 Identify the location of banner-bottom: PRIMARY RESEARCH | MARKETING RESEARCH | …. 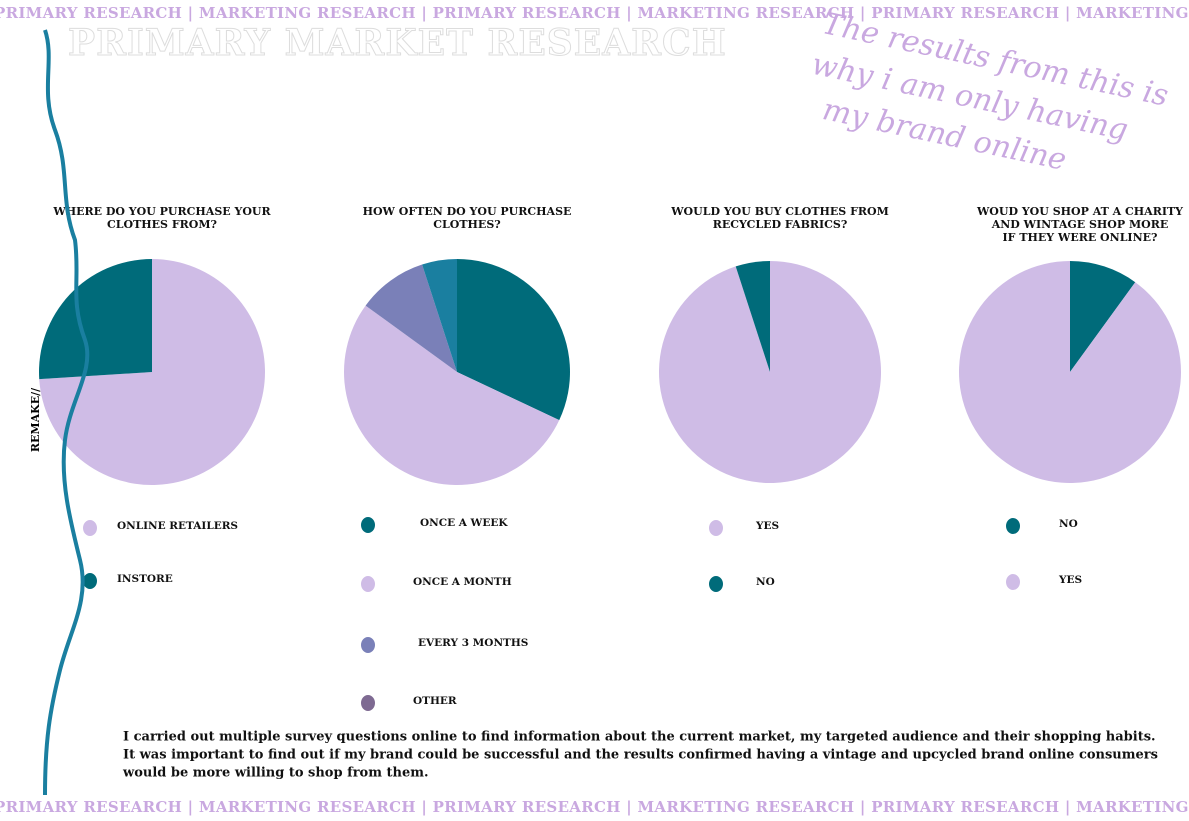
(594, 807).